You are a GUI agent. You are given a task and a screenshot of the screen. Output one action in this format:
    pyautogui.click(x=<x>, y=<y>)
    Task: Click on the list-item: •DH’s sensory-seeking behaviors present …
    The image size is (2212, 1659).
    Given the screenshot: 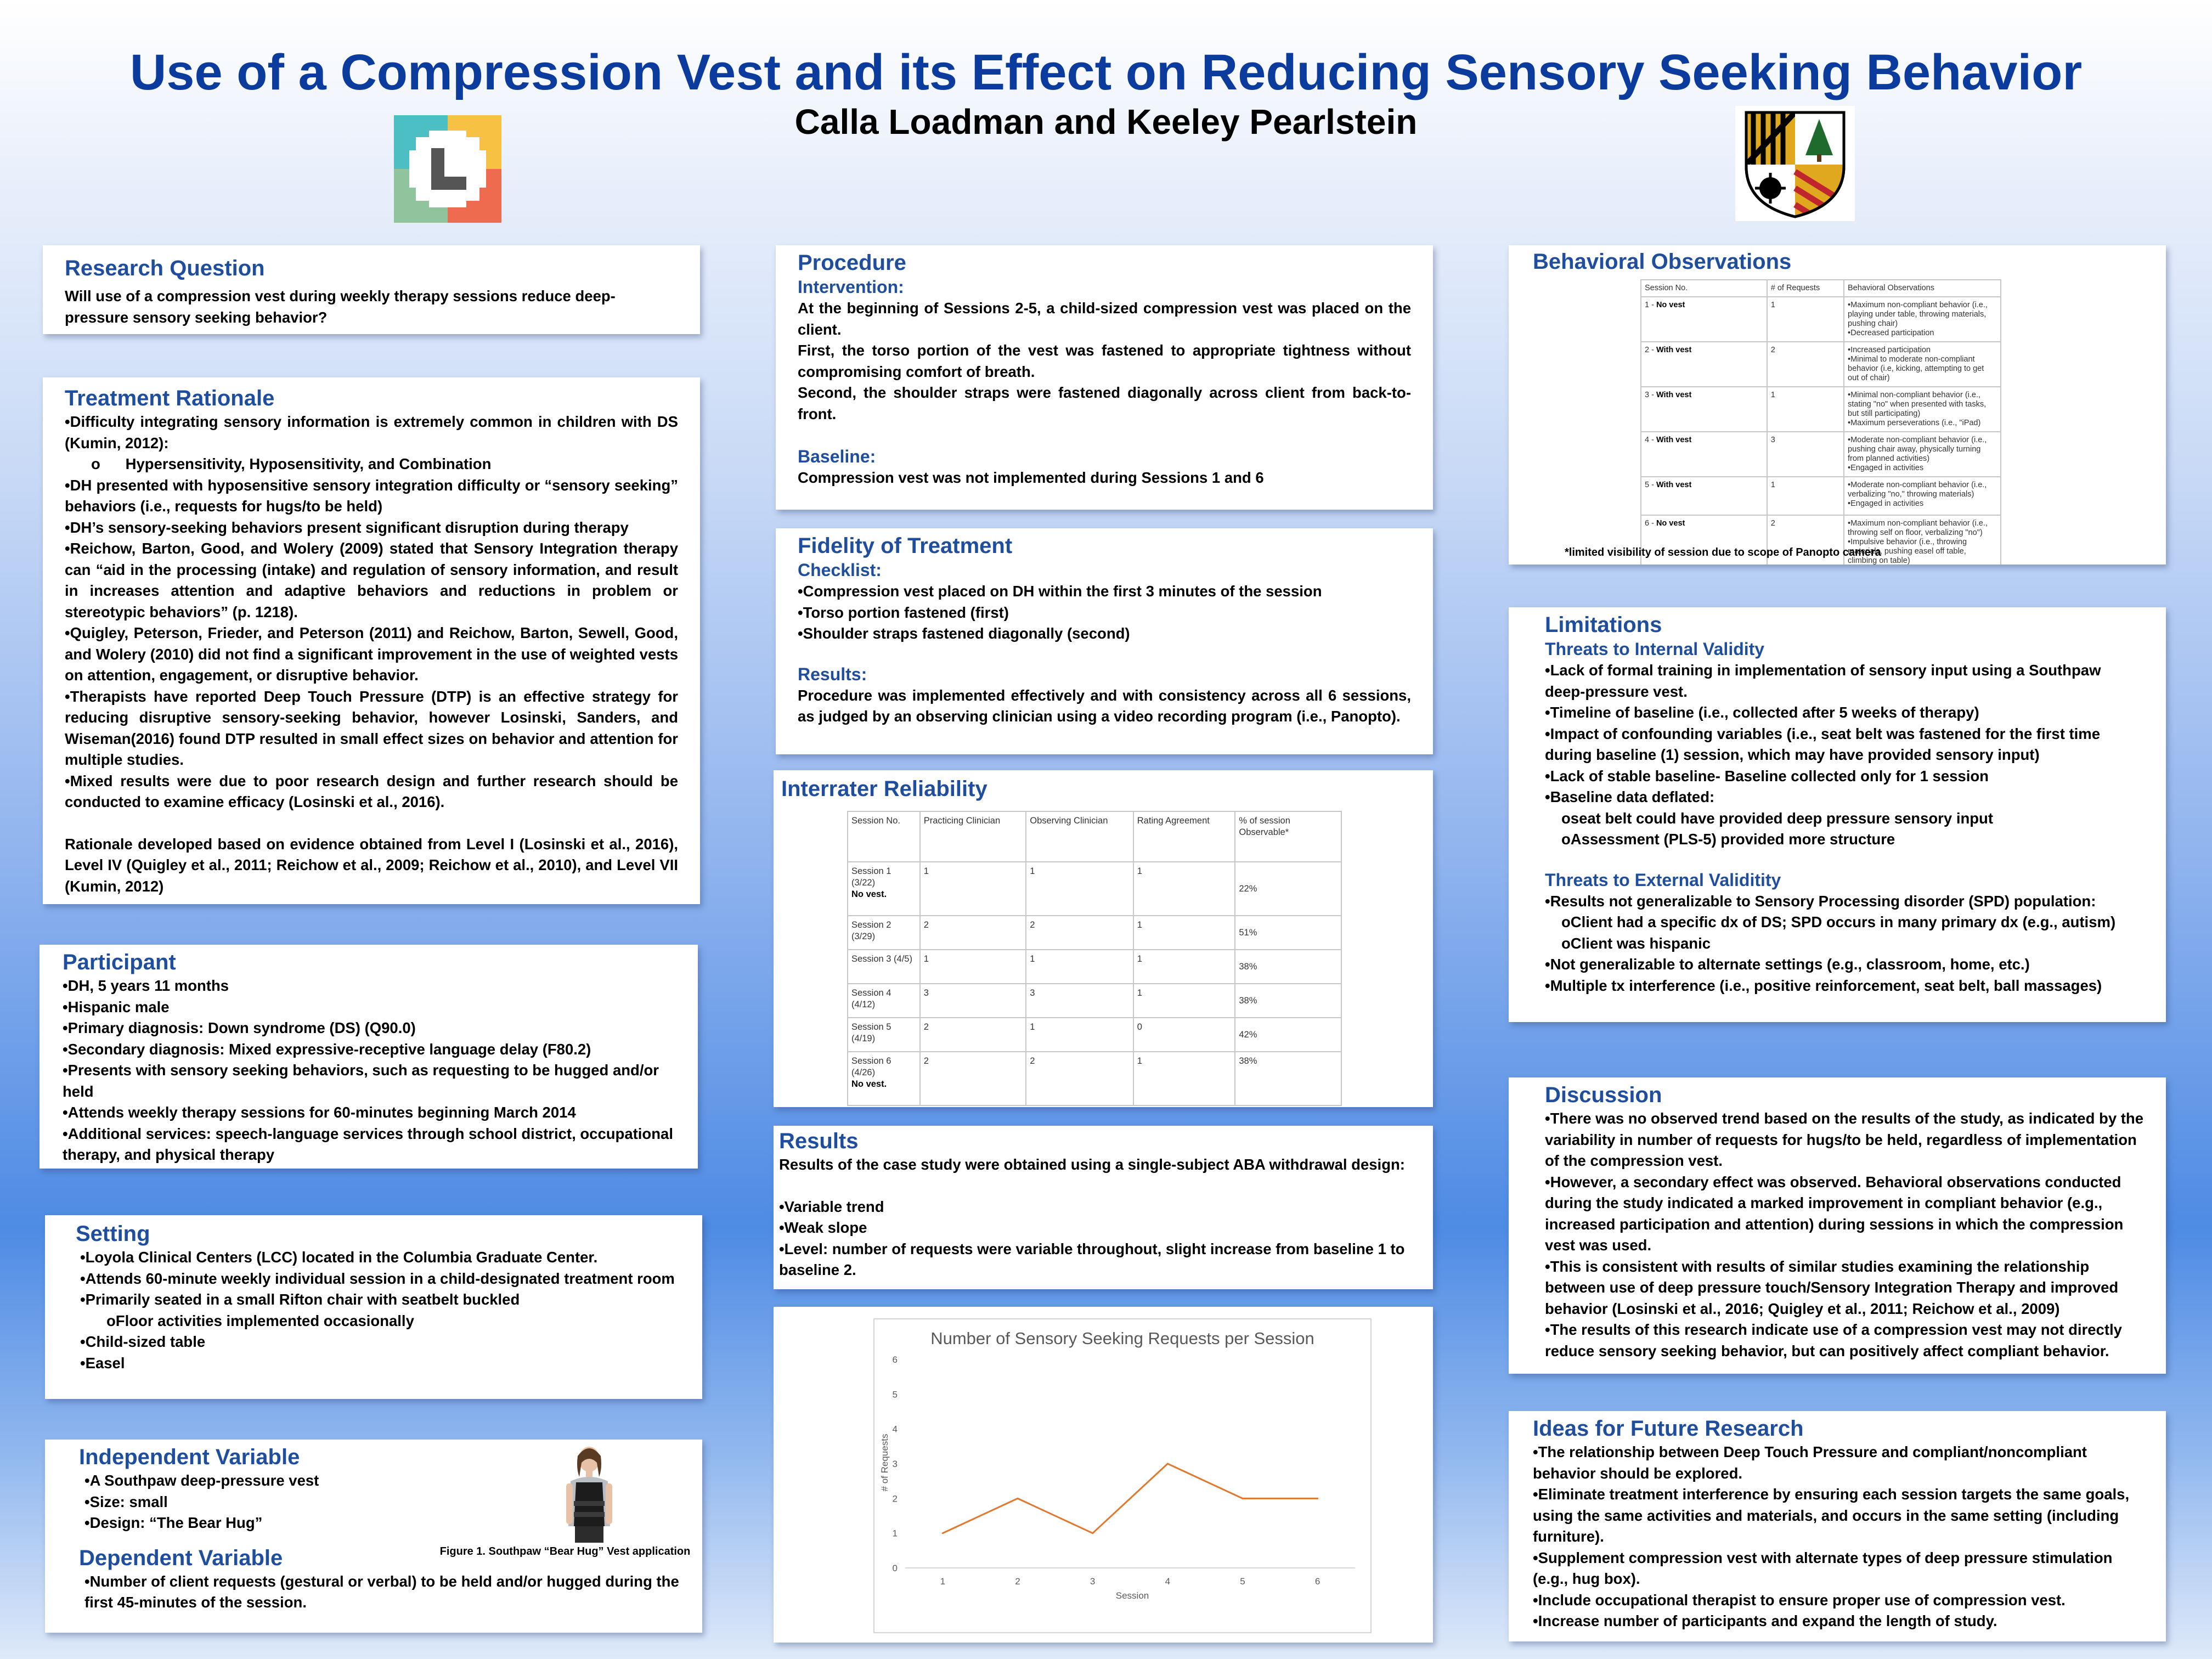 What is the action you would take?
    pyautogui.click(x=347, y=527)
    